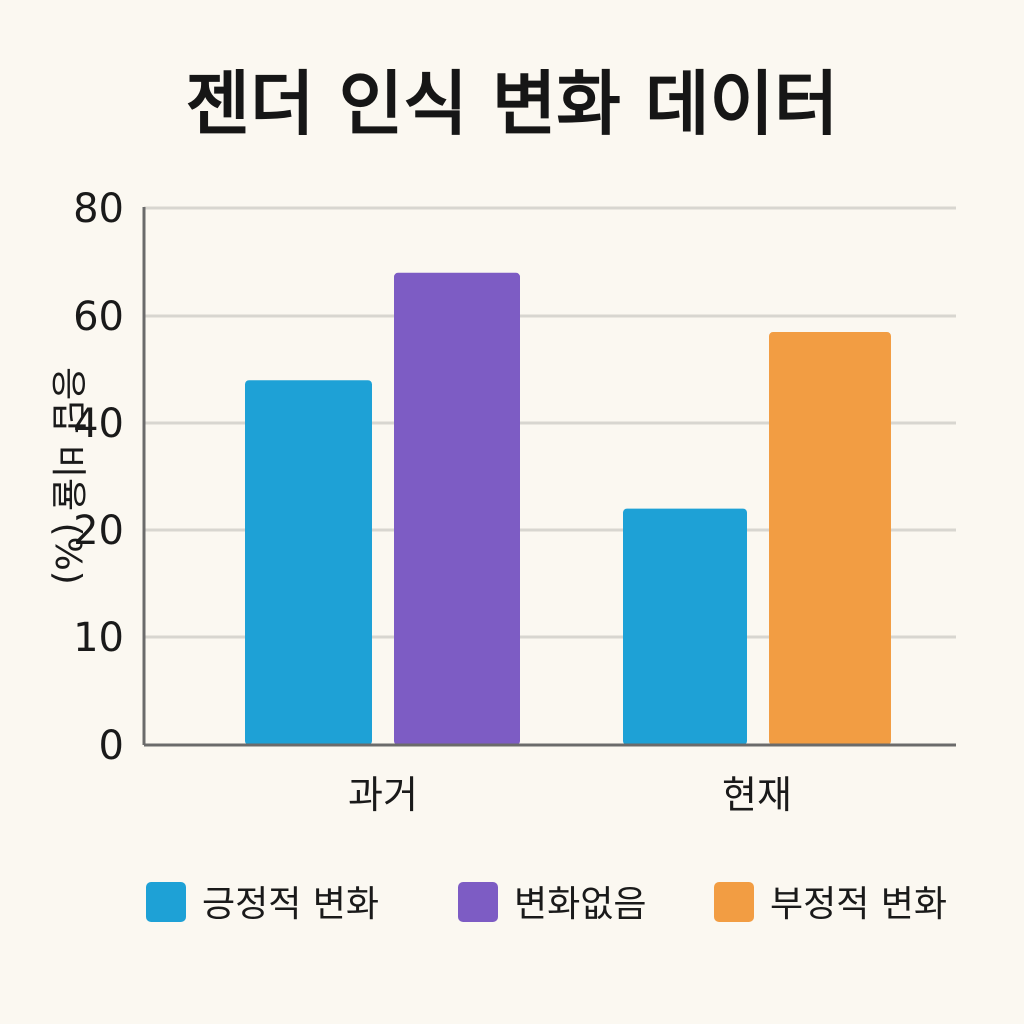  What do you see at coordinates (67, 476) in the screenshot?
I see `y-axis-label: 응답 비율 (%)` at bounding box center [67, 476].